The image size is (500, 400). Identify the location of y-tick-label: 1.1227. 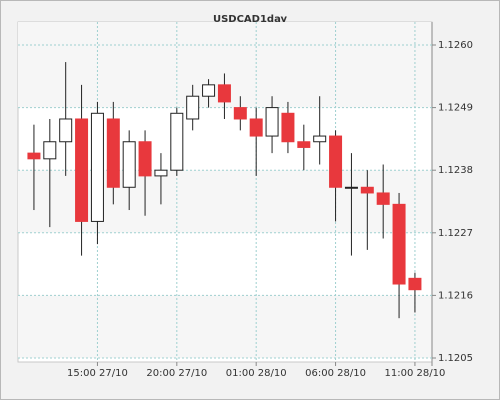
(455, 233).